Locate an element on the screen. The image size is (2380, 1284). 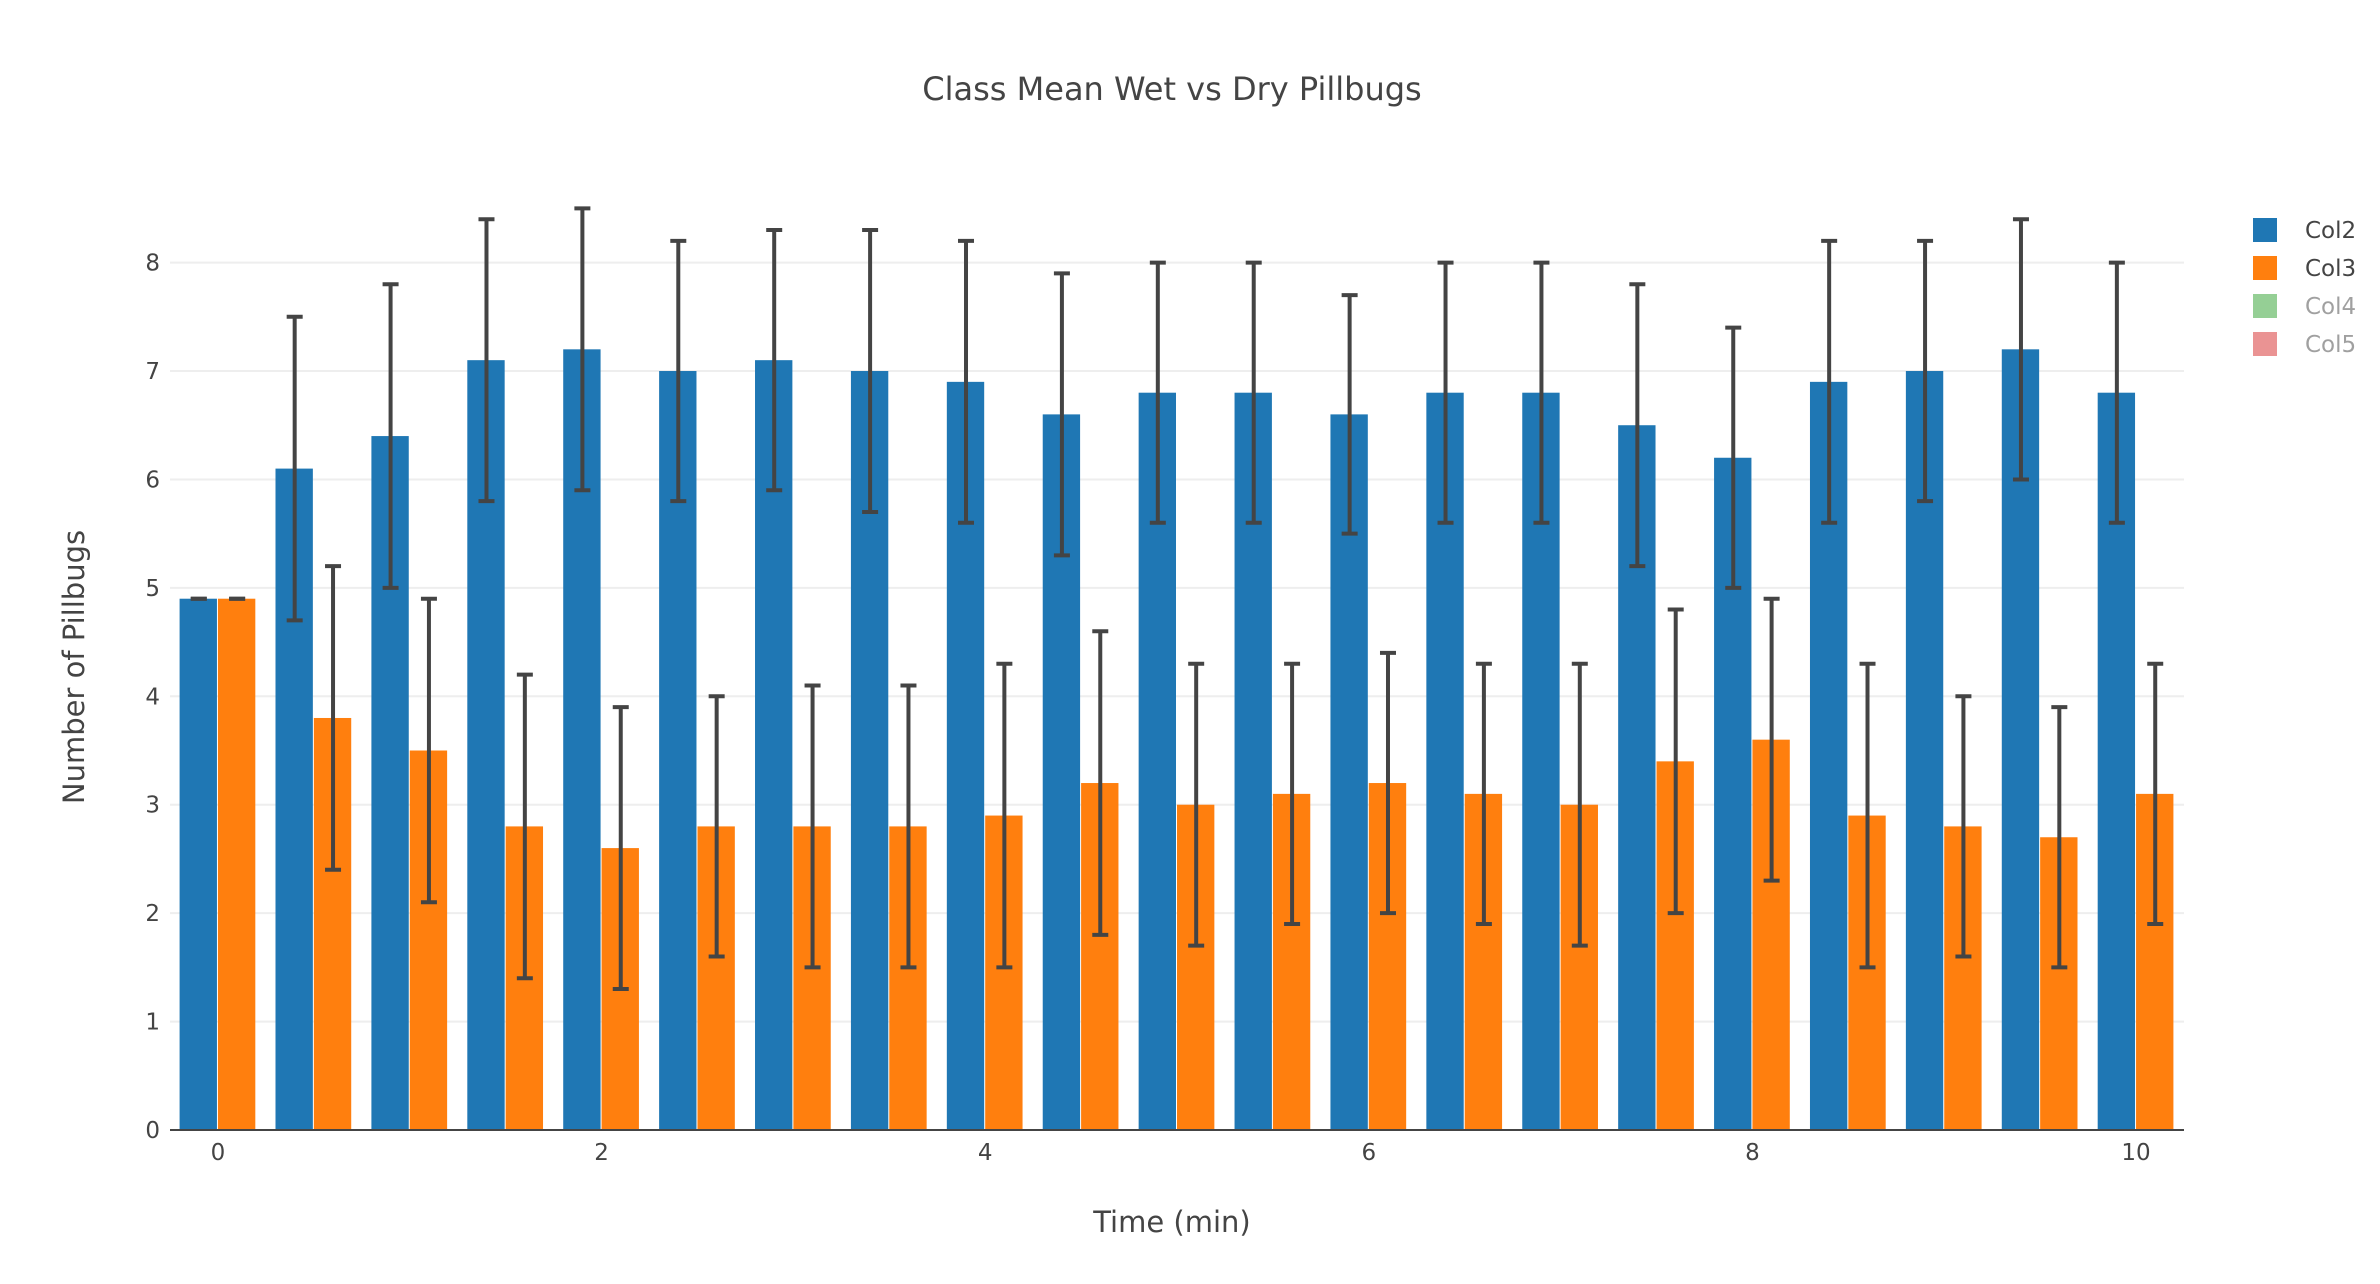
legend-item: Col2 is located at coordinates (2304, 231).